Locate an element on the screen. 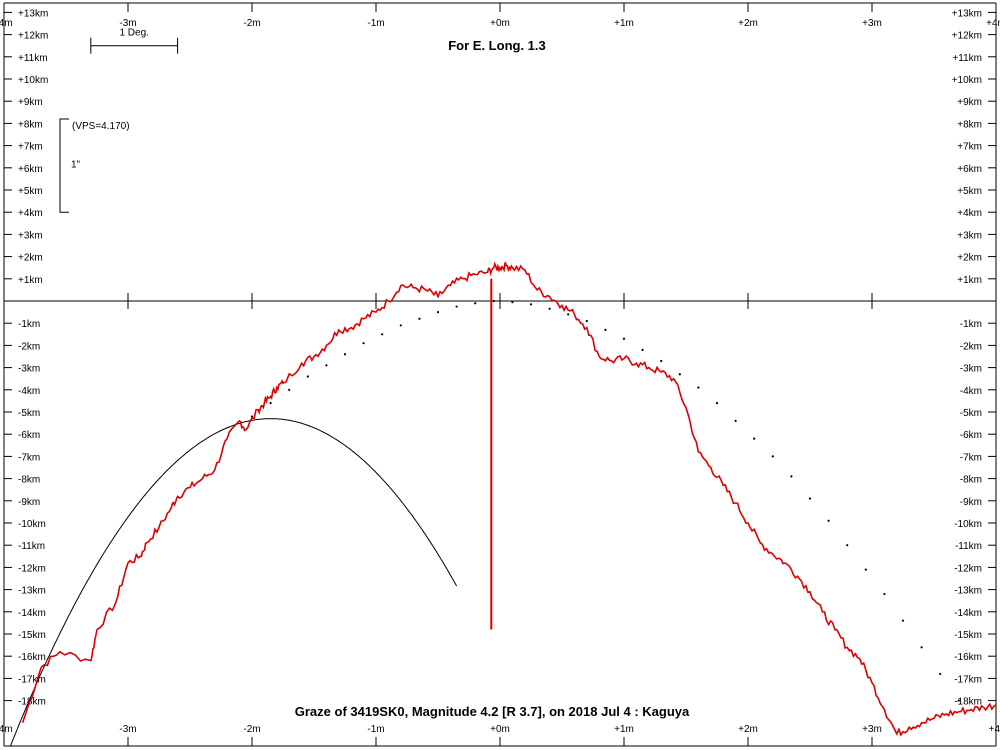 Image resolution: width=1000 pixels, height=750 pixels. y-tick-label-left: +9km is located at coordinates (30, 102).